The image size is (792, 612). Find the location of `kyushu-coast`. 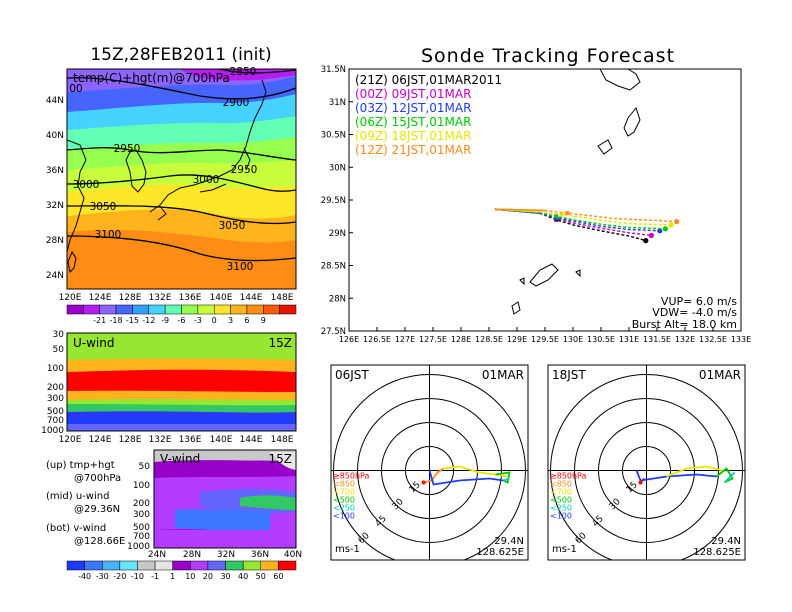

kyushu-coast is located at coordinates (620, 79).